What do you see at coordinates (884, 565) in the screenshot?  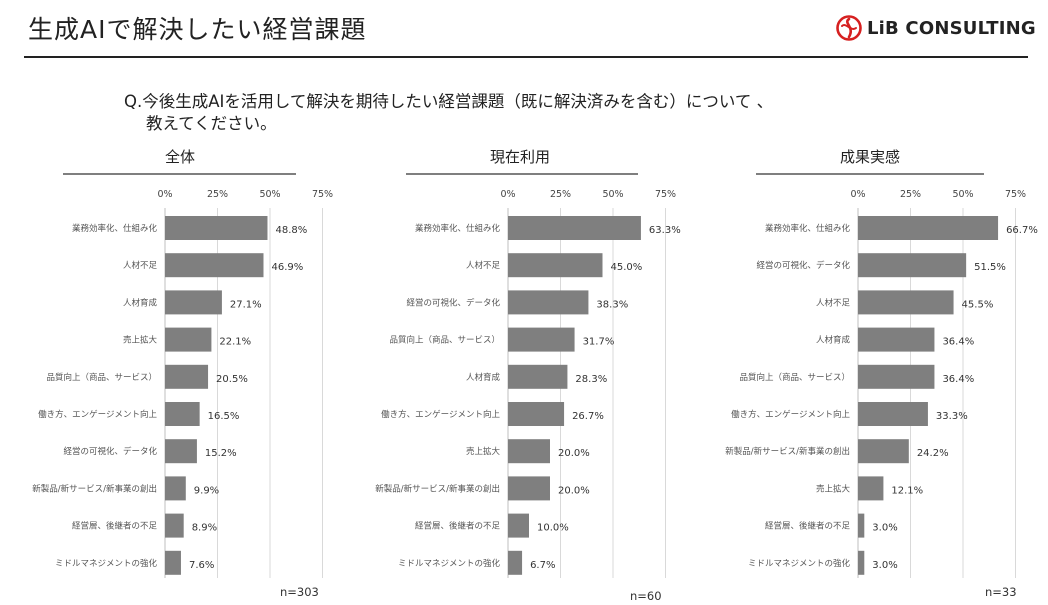 I see `data-label: 3.0%` at bounding box center [884, 565].